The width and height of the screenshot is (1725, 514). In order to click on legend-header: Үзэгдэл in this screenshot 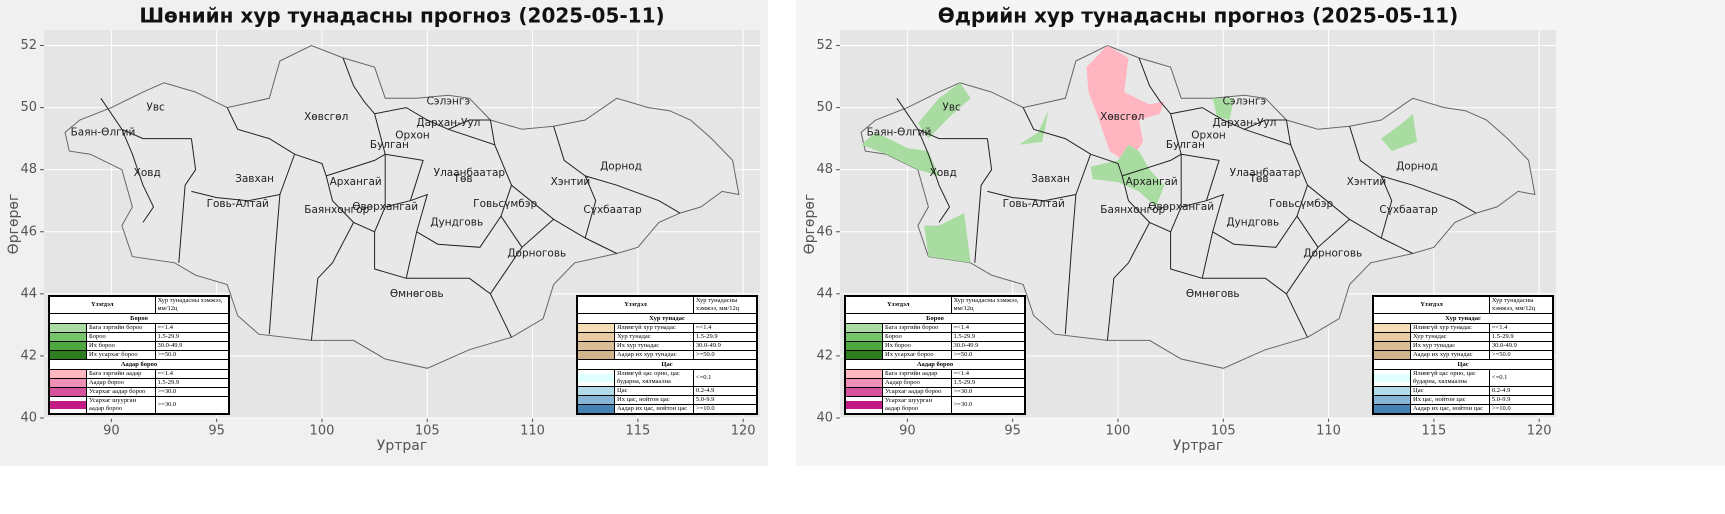, I will do `click(898, 305)`.